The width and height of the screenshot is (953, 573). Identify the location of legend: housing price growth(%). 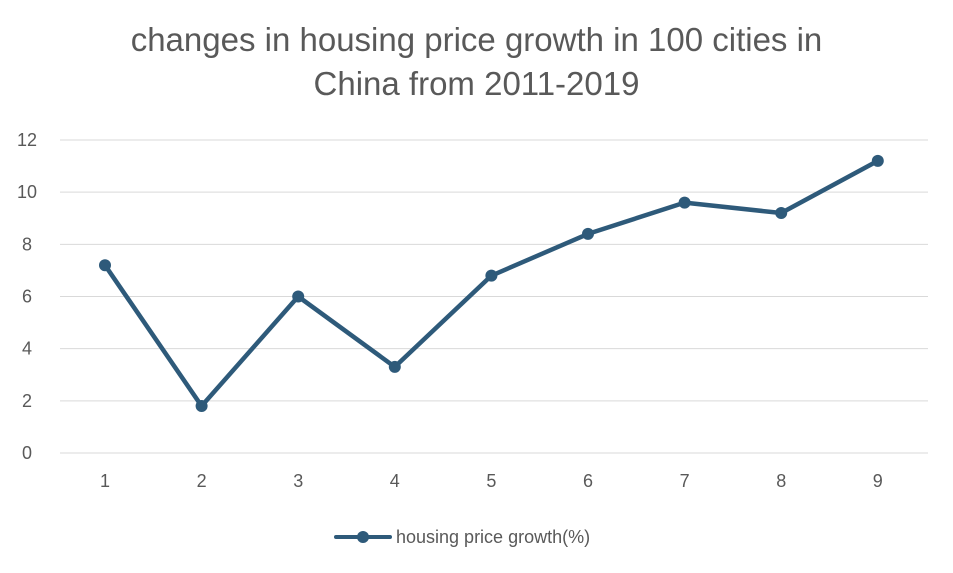
(462, 537).